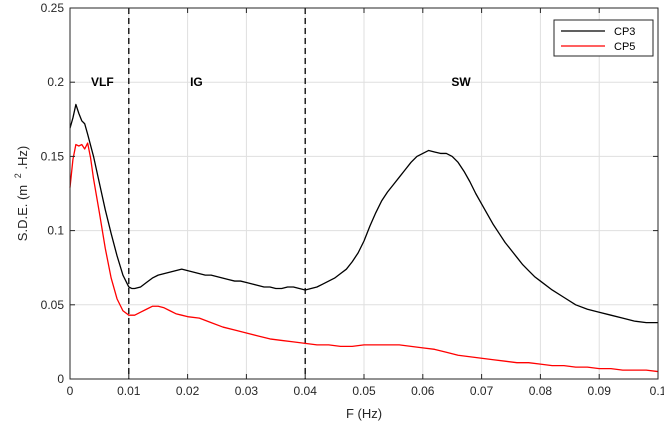  What do you see at coordinates (482, 391) in the screenshot?
I see `x-tick-label: 0.07` at bounding box center [482, 391].